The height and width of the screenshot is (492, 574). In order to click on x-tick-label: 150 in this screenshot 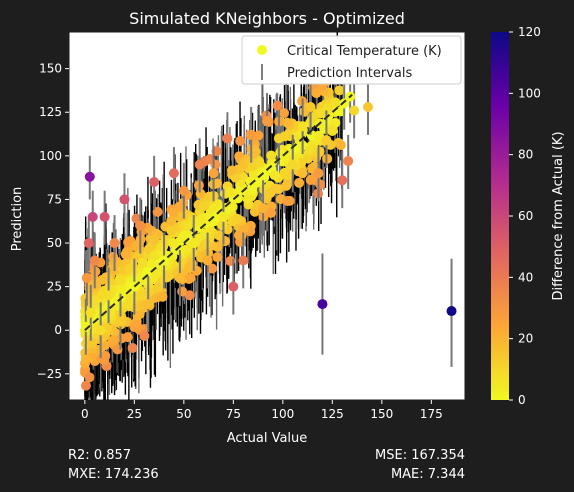, I will do `click(381, 414)`.